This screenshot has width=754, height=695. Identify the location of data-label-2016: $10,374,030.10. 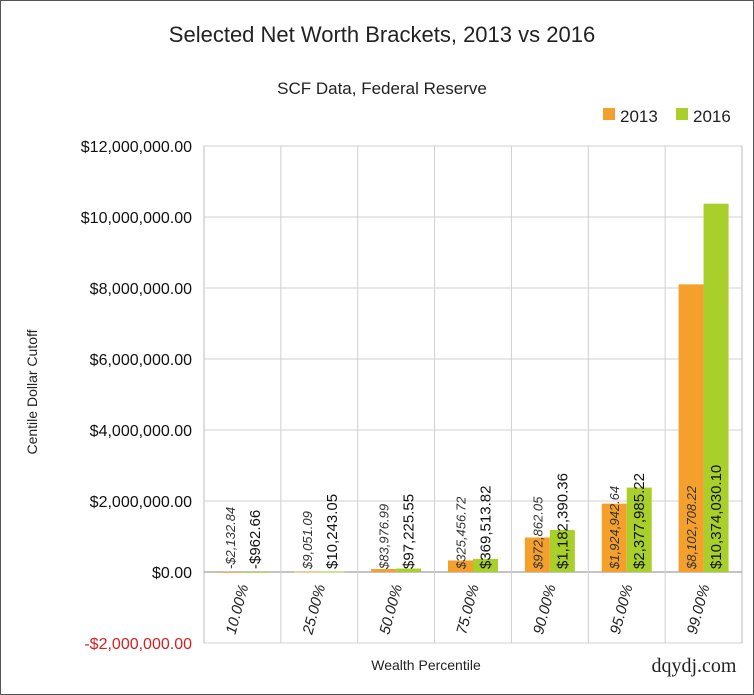
(716, 517).